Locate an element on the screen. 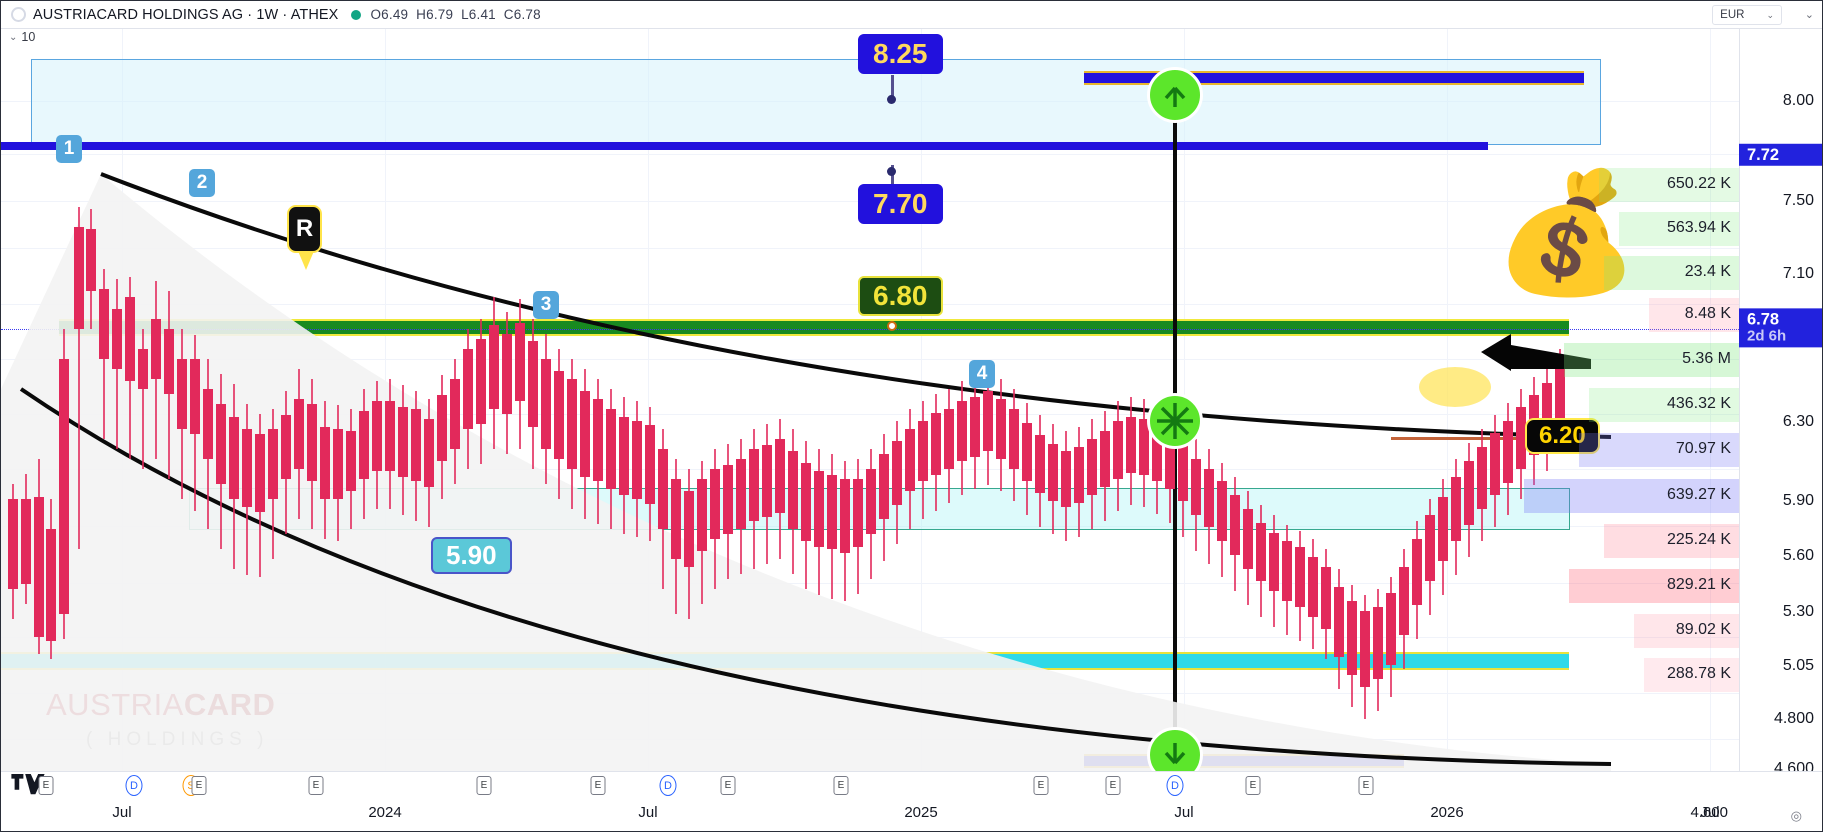  arrow-down-icon is located at coordinates (1175, 754).